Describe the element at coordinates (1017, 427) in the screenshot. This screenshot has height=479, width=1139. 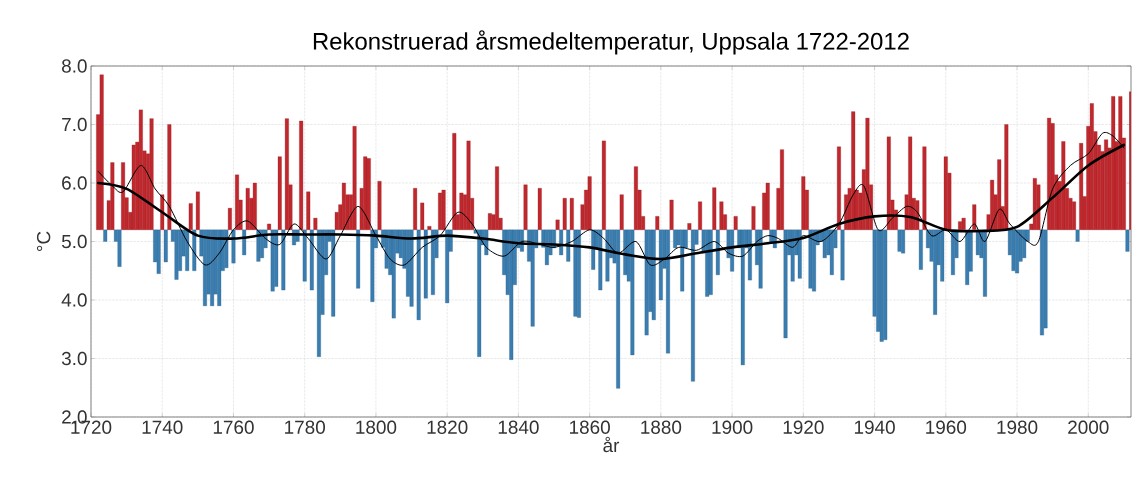
I see `x-tick-label: 1980` at that location.